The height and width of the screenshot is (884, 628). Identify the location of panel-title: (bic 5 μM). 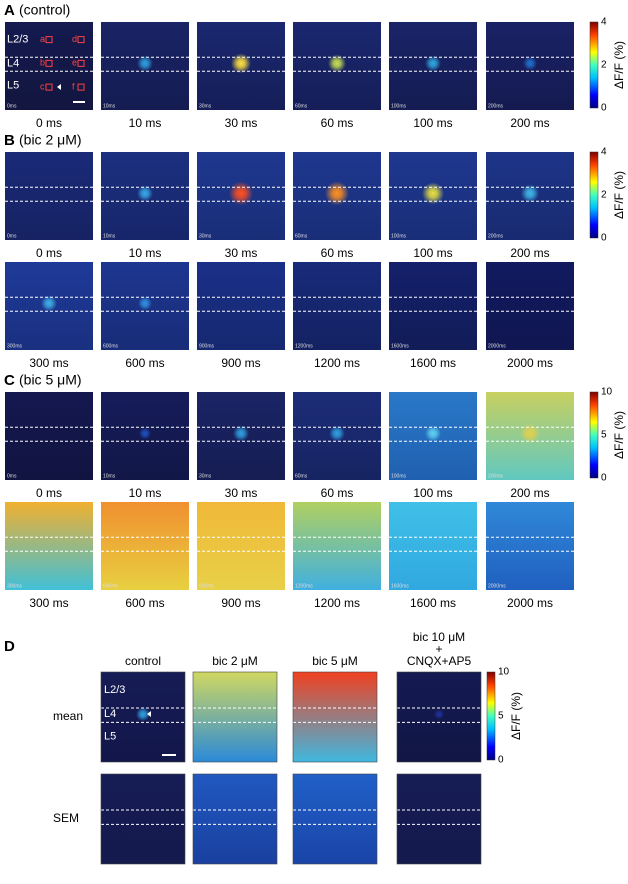
(50, 380).